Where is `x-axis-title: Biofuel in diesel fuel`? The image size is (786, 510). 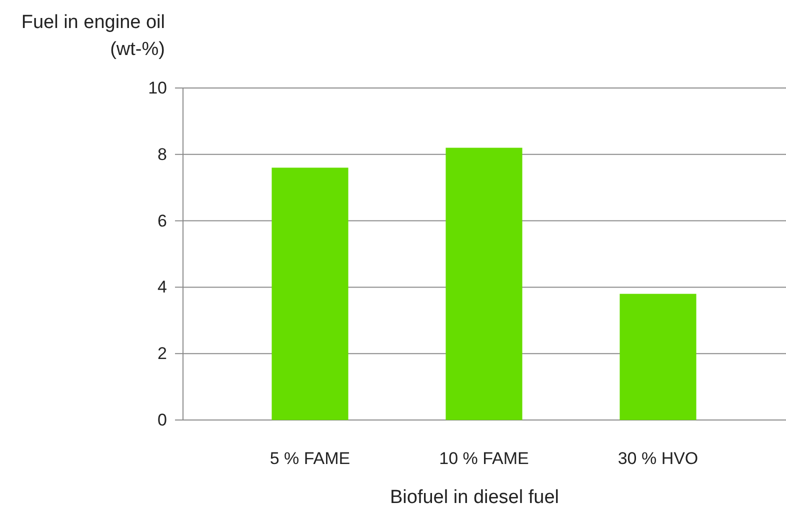 x-axis-title: Biofuel in diesel fuel is located at coordinates (474, 497).